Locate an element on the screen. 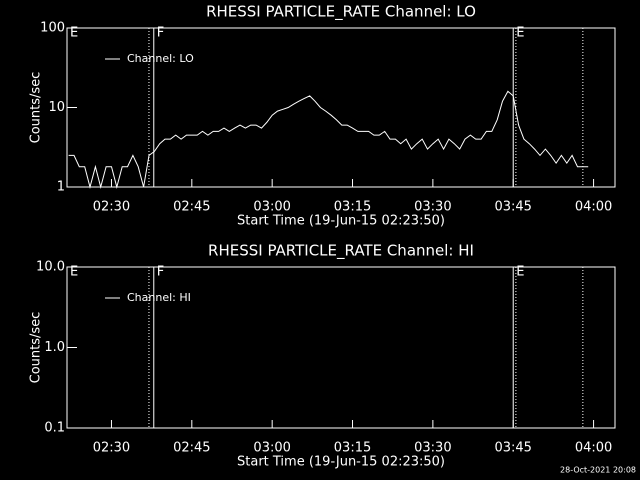  y-tick-label: 10 is located at coordinates (56, 107).